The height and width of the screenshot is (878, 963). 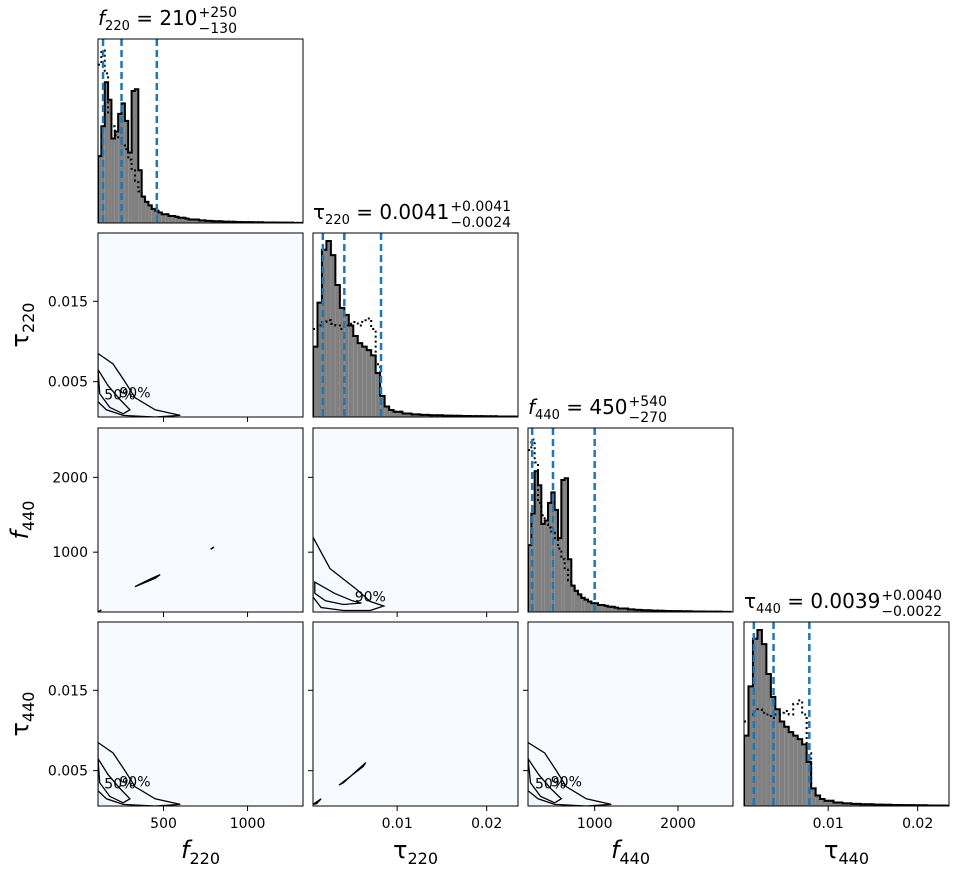 What do you see at coordinates (911, 596) in the screenshot?
I see `hist-title-upper: +0.0040` at bounding box center [911, 596].